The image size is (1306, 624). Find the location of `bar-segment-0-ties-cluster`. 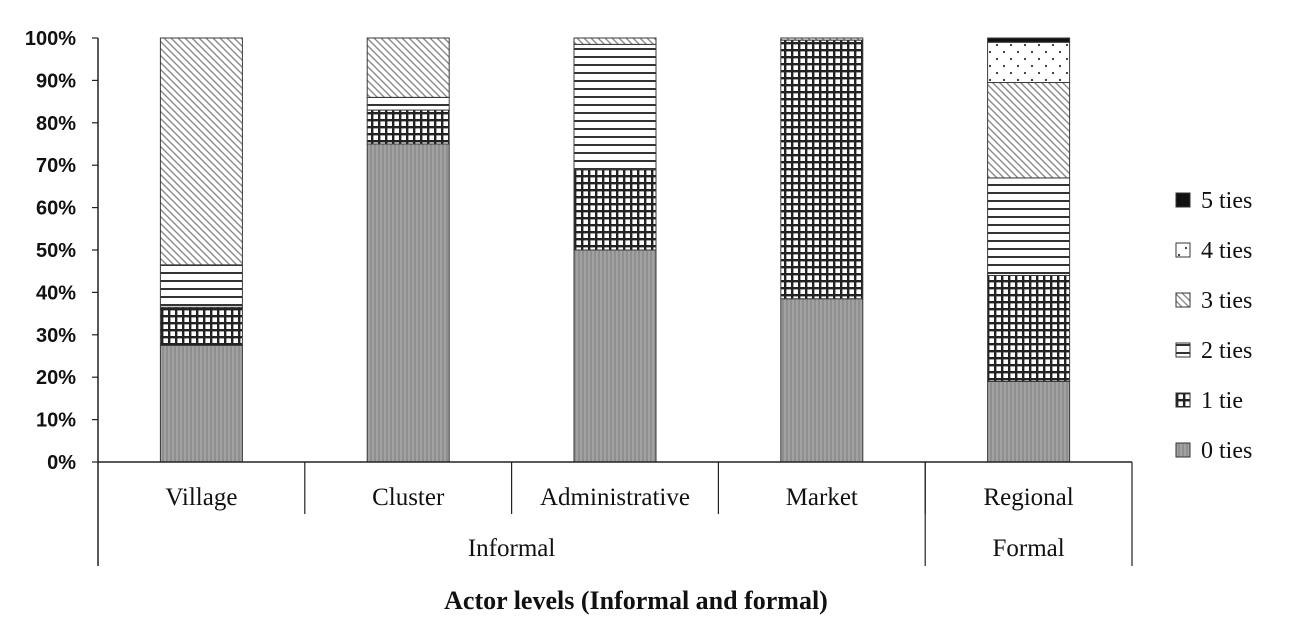

bar-segment-0-ties-cluster is located at coordinates (408, 303).